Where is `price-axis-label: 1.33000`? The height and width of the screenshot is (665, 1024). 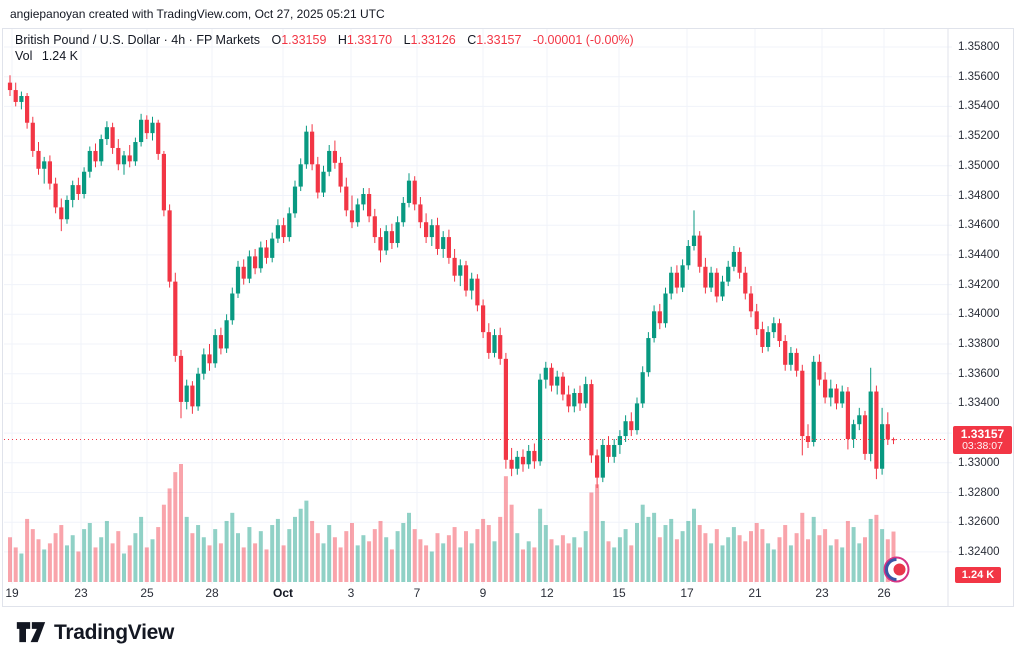 price-axis-label: 1.33000 is located at coordinates (979, 462).